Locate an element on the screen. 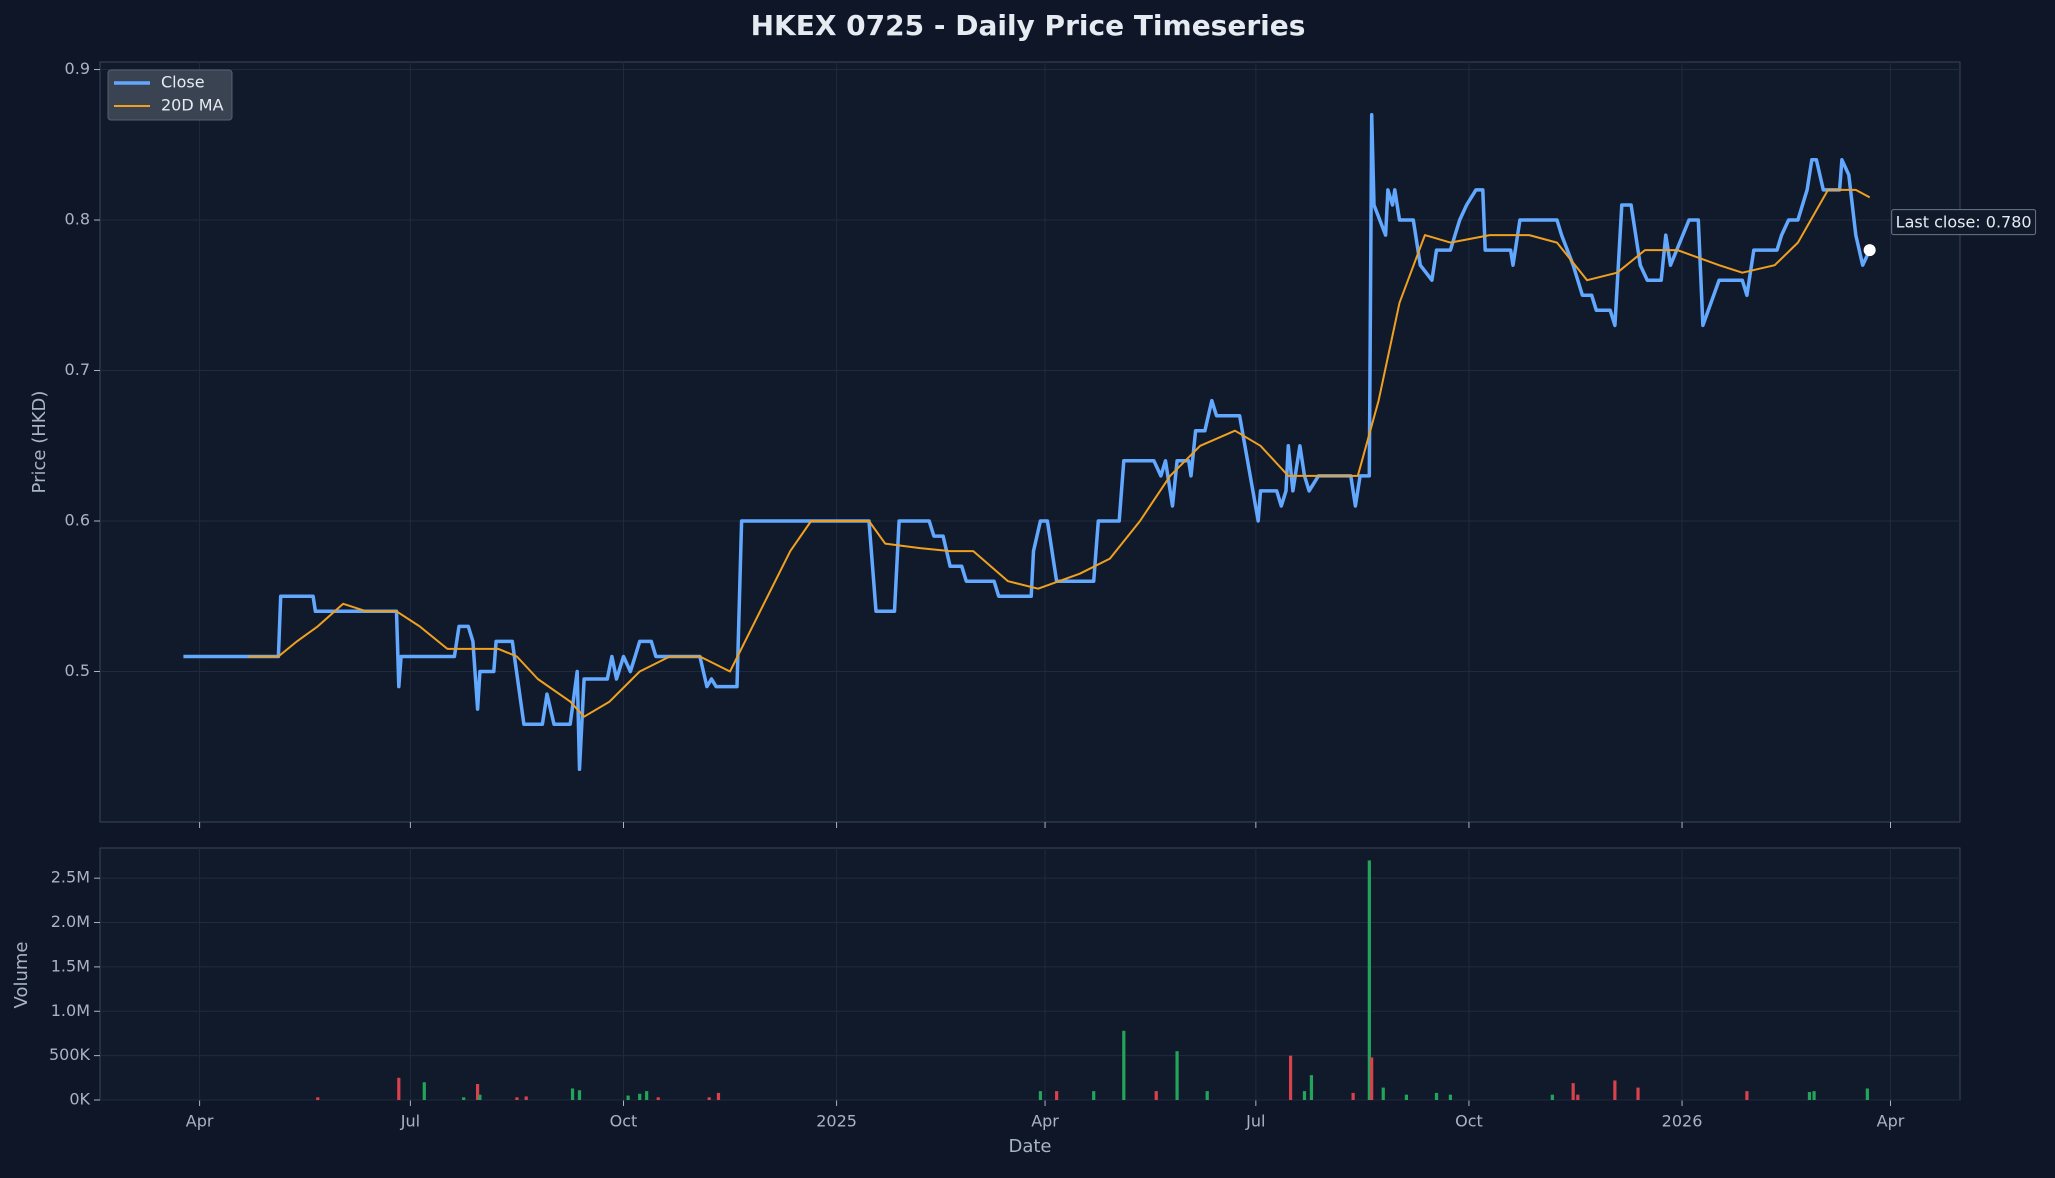 The width and height of the screenshot is (2055, 1178). y-tick-label: 0.8 is located at coordinates (77, 219).